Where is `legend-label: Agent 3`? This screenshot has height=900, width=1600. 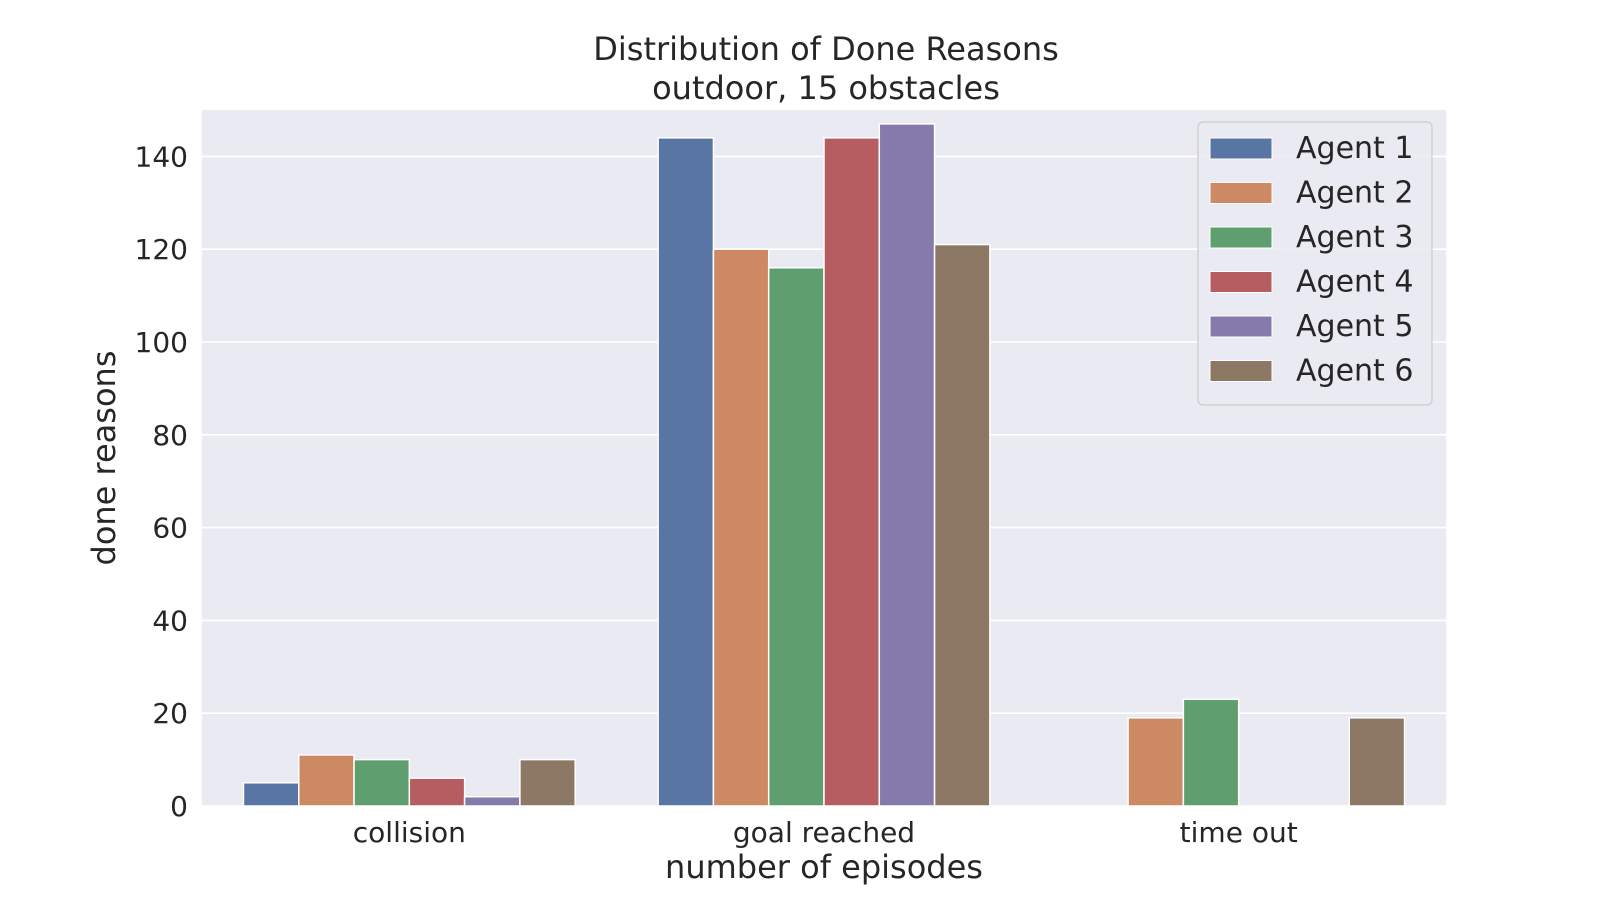 legend-label: Agent 3 is located at coordinates (1354, 237).